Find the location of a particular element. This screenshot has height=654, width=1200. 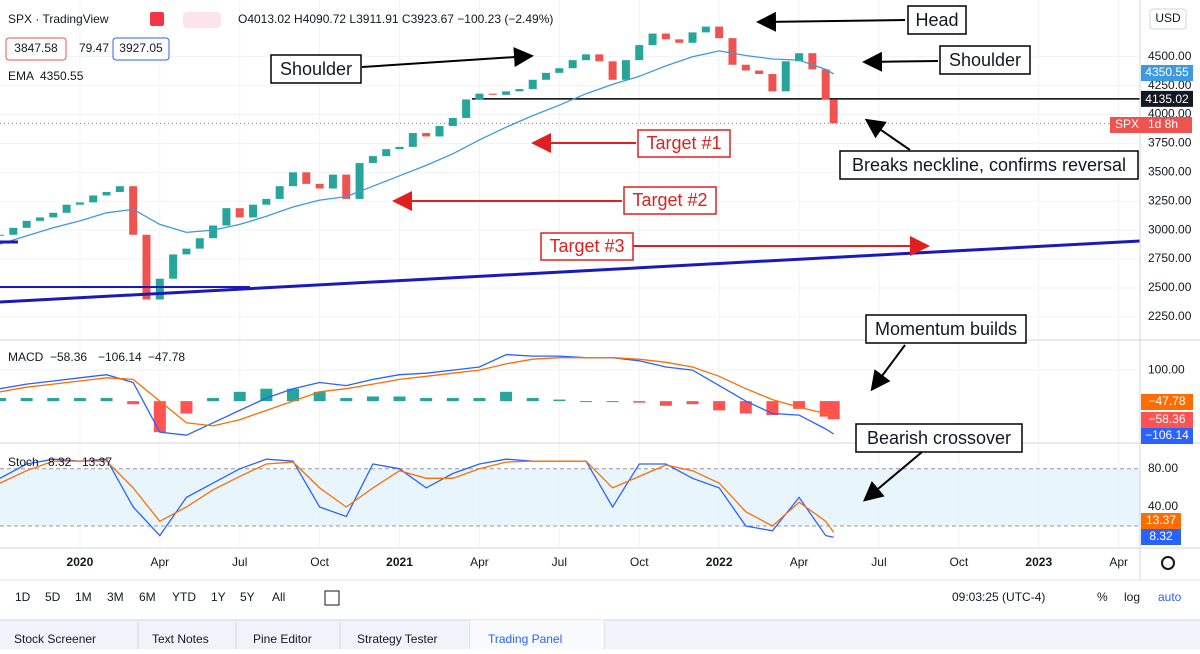

ema-value: 4350.55 is located at coordinates (62, 76).